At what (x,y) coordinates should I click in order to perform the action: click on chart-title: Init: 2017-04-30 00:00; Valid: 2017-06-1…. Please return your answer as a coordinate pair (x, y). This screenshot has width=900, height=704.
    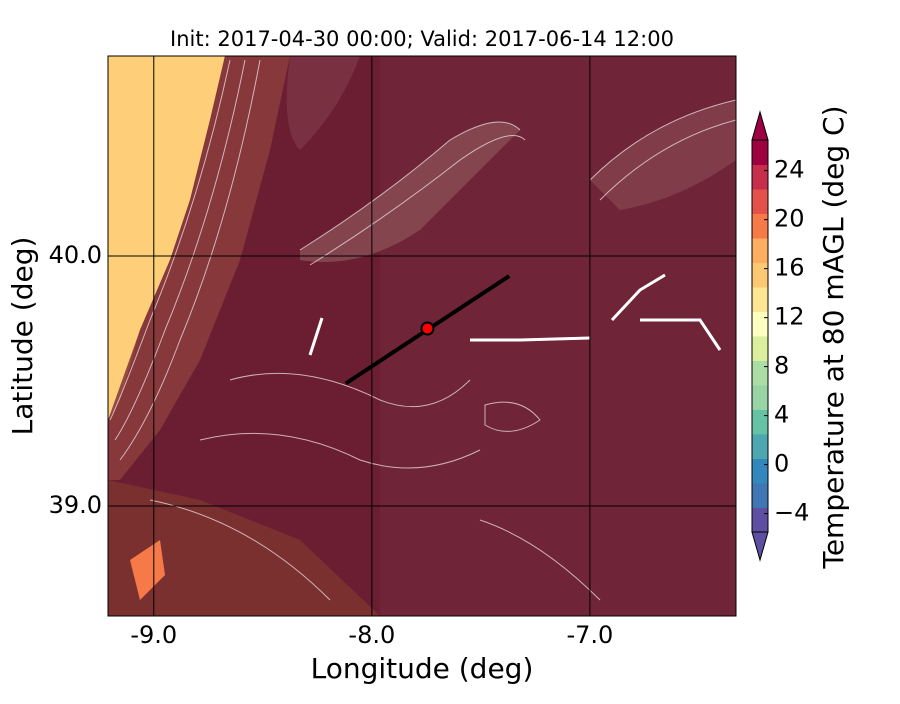
    Looking at the image, I should click on (422, 39).